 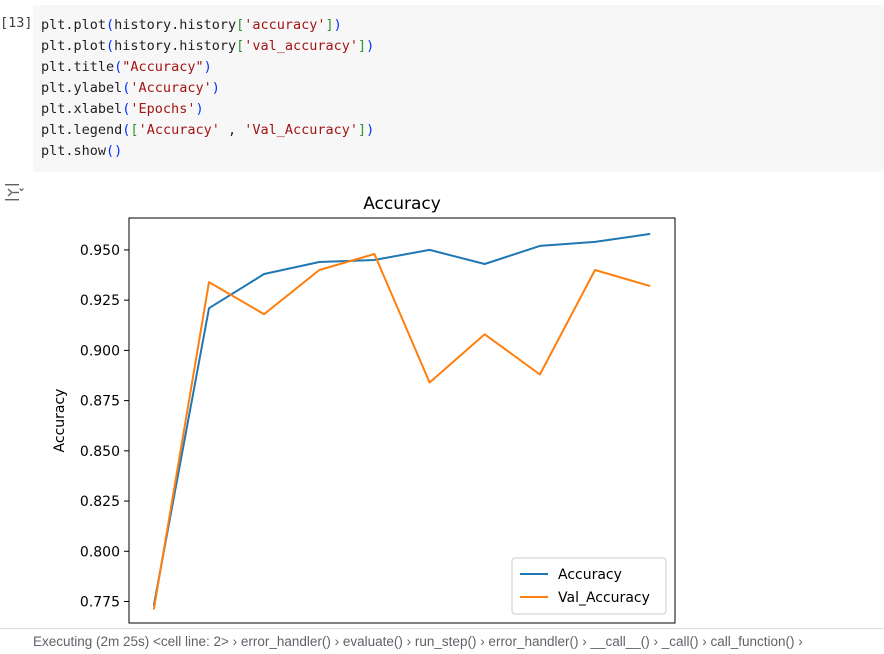 What do you see at coordinates (82, 109) in the screenshot?
I see `code-token: plt.xlabel` at bounding box center [82, 109].